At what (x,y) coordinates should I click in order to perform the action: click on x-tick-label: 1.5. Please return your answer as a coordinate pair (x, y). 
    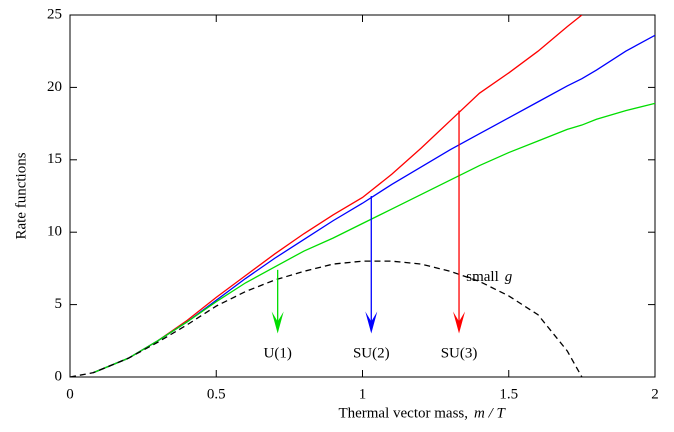
    Looking at the image, I should click on (508, 394).